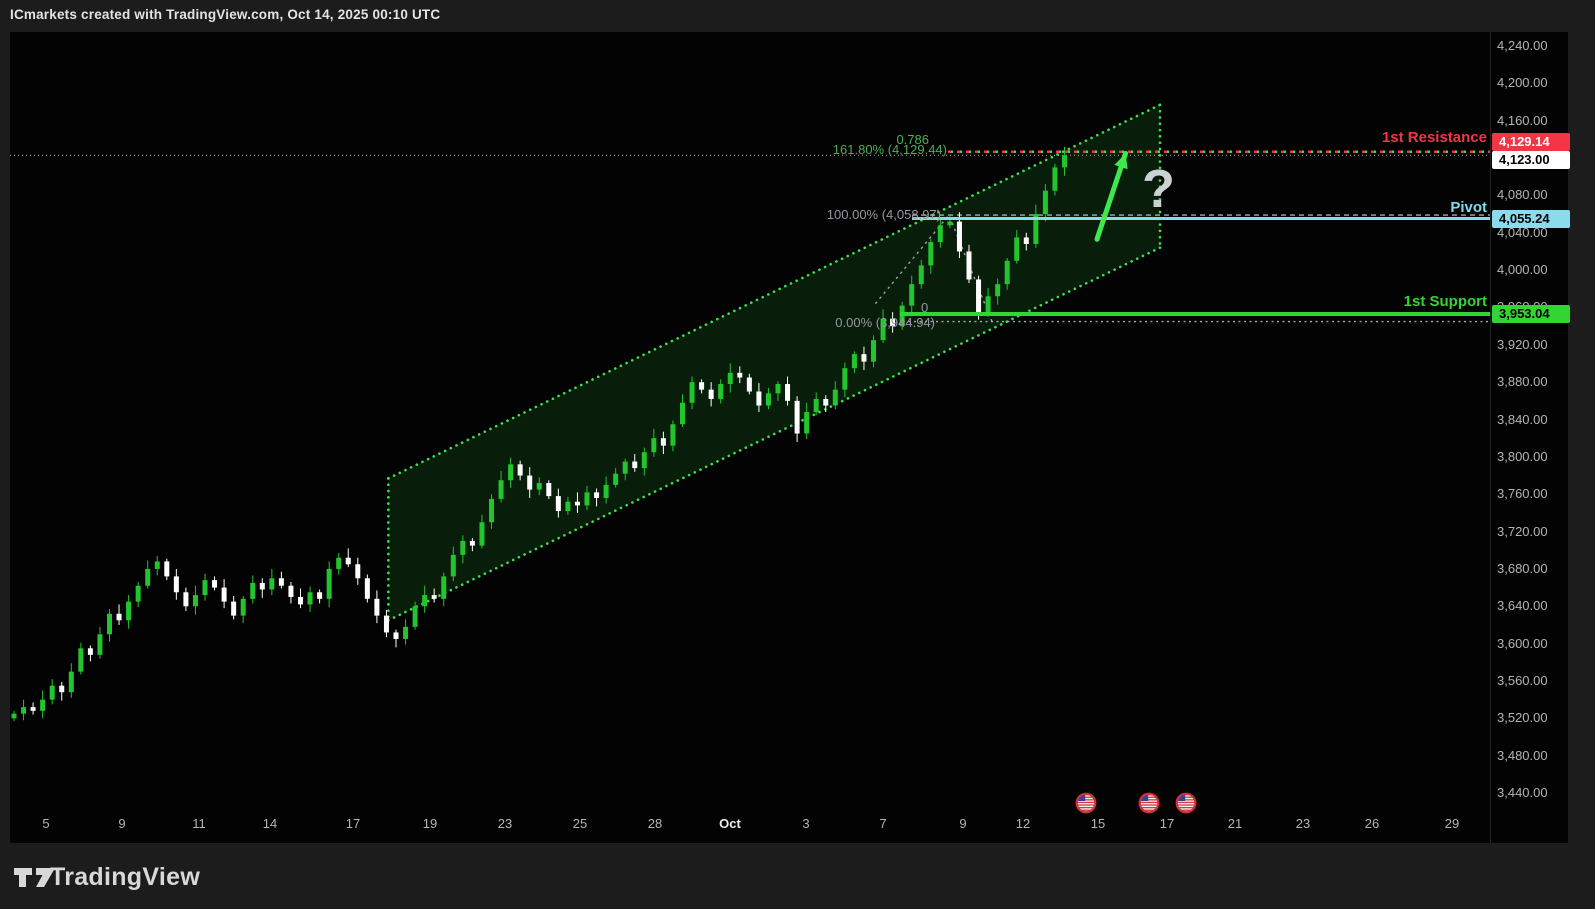  What do you see at coordinates (1445, 301) in the screenshot?
I see `support-label: 1st Support` at bounding box center [1445, 301].